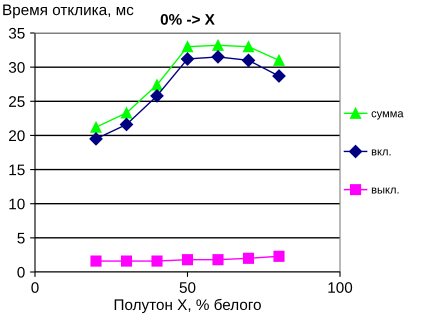 The width and height of the screenshot is (429, 322). What do you see at coordinates (188, 287) in the screenshot?
I see `x-tick-label: 50` at bounding box center [188, 287].